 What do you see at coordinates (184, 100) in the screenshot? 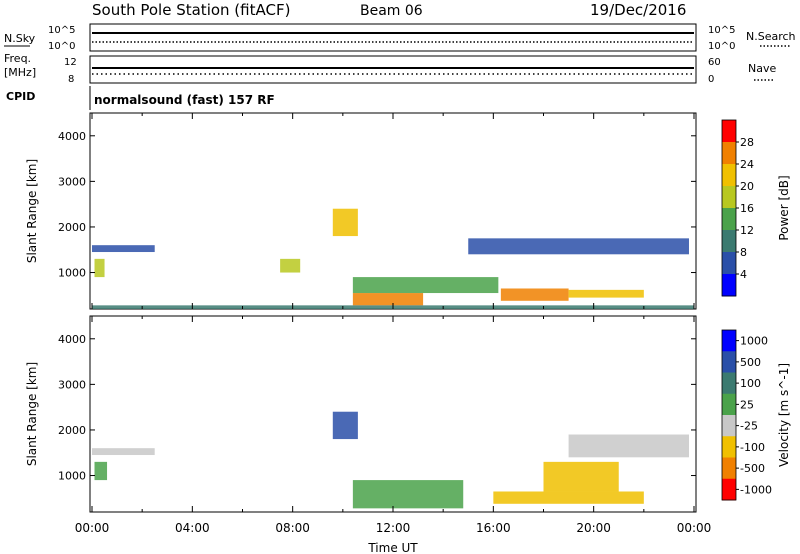
I see `cpid-value: normalsound (fast) 157 RF` at bounding box center [184, 100].